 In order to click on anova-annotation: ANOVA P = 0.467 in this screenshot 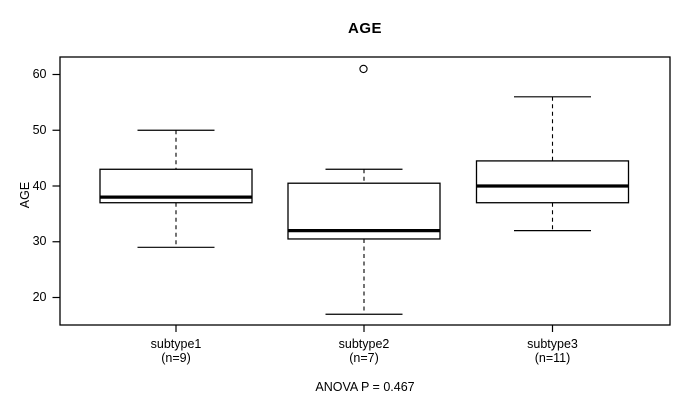, I will do `click(365, 387)`.